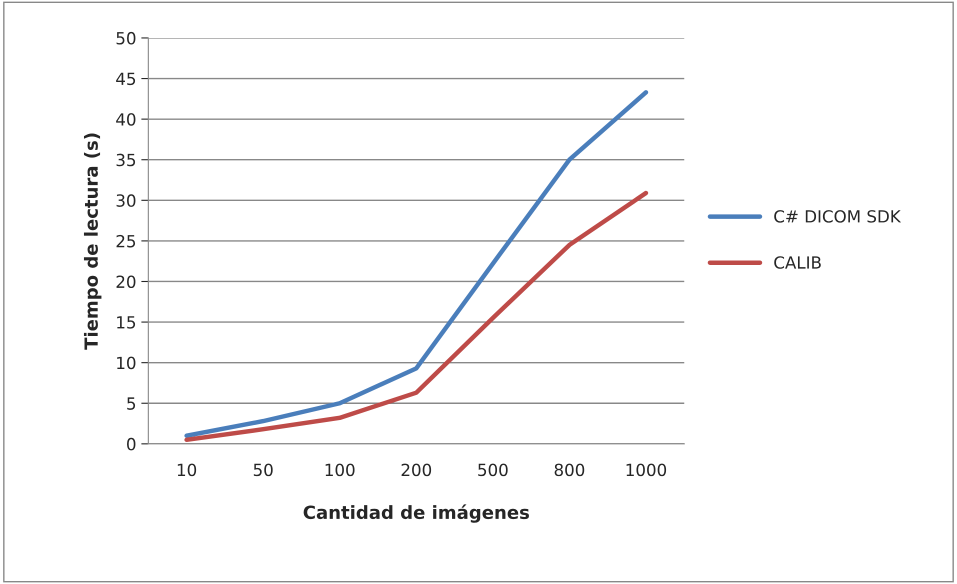  I want to click on y-tick-label: 20, so click(126, 281).